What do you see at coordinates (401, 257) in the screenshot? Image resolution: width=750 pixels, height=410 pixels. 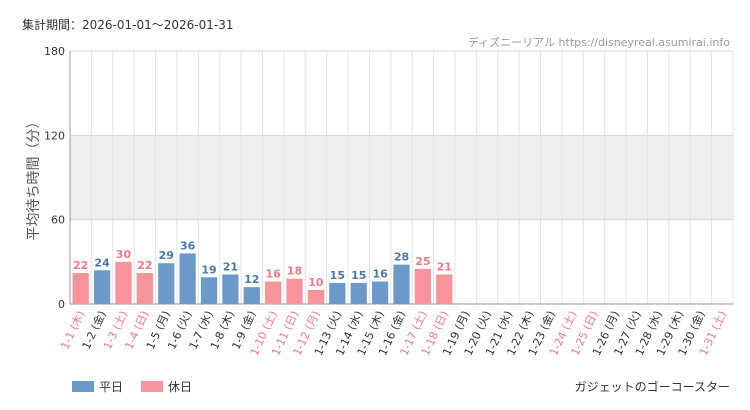 I see `bar-value-label: 28` at bounding box center [401, 257].